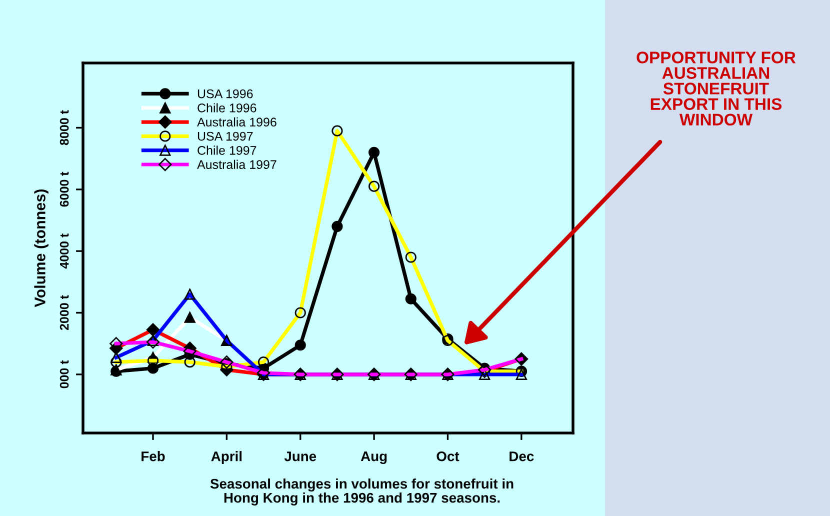  I want to click on y-tick-label: 000 t, so click(64, 374).